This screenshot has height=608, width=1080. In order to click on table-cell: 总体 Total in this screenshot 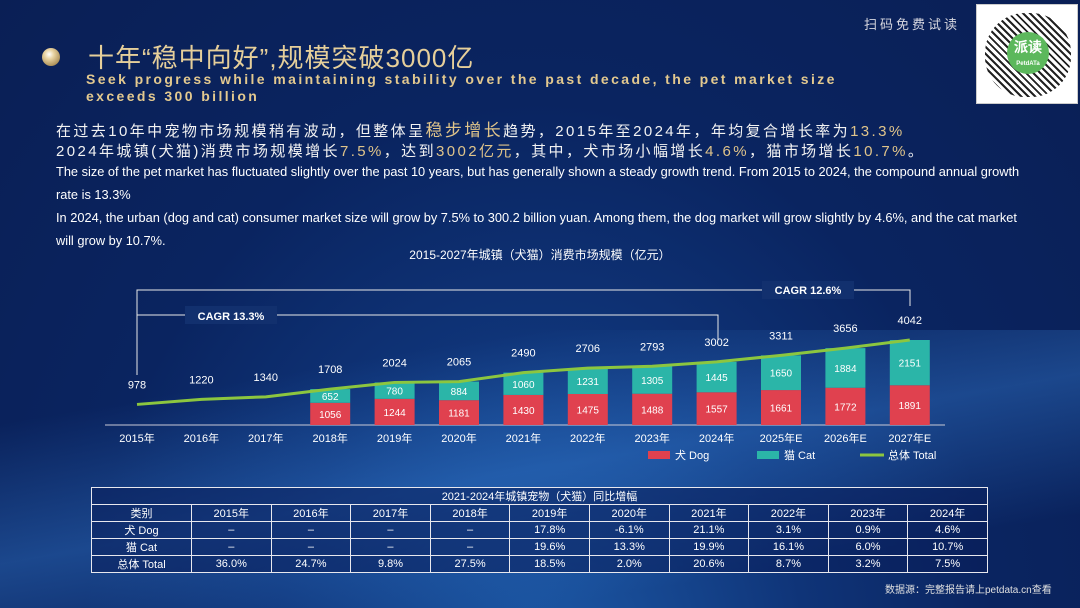, I will do `click(141, 564)`.